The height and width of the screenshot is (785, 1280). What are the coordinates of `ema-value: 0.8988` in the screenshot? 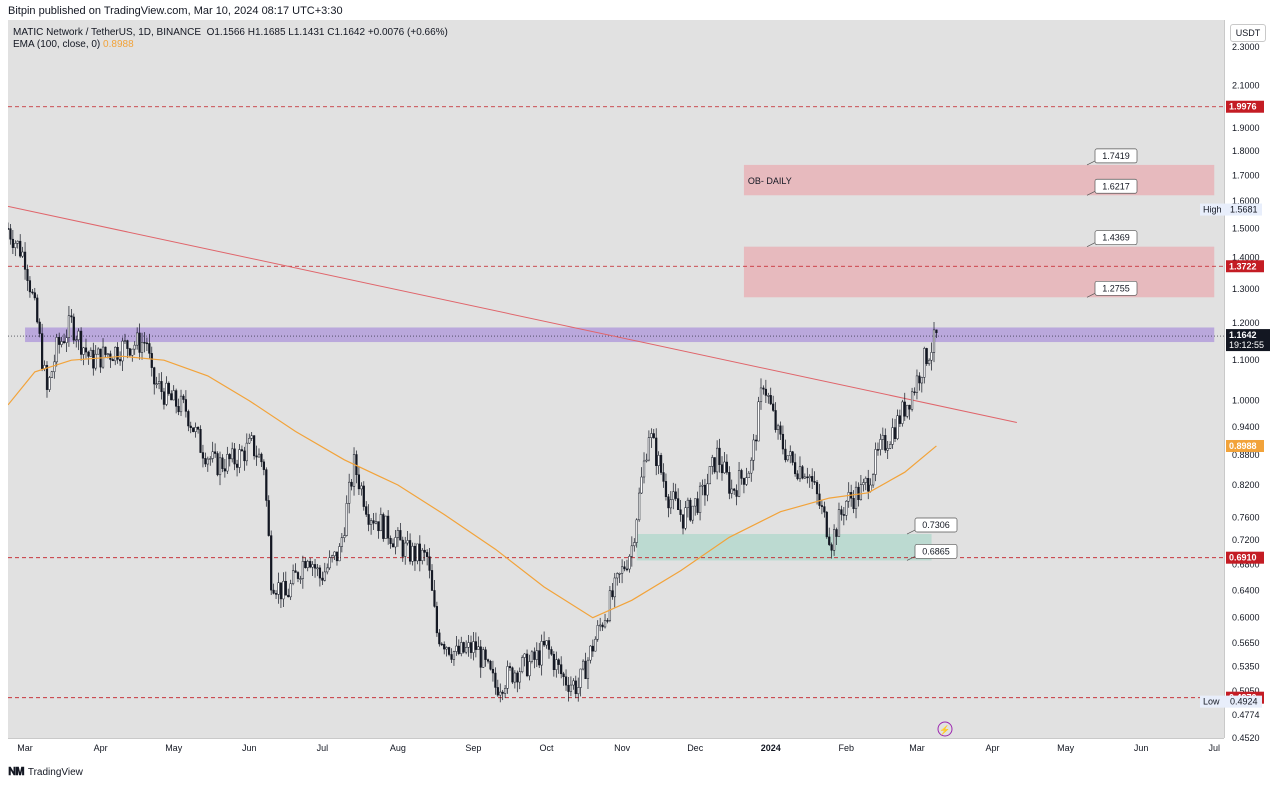 It's located at (118, 44).